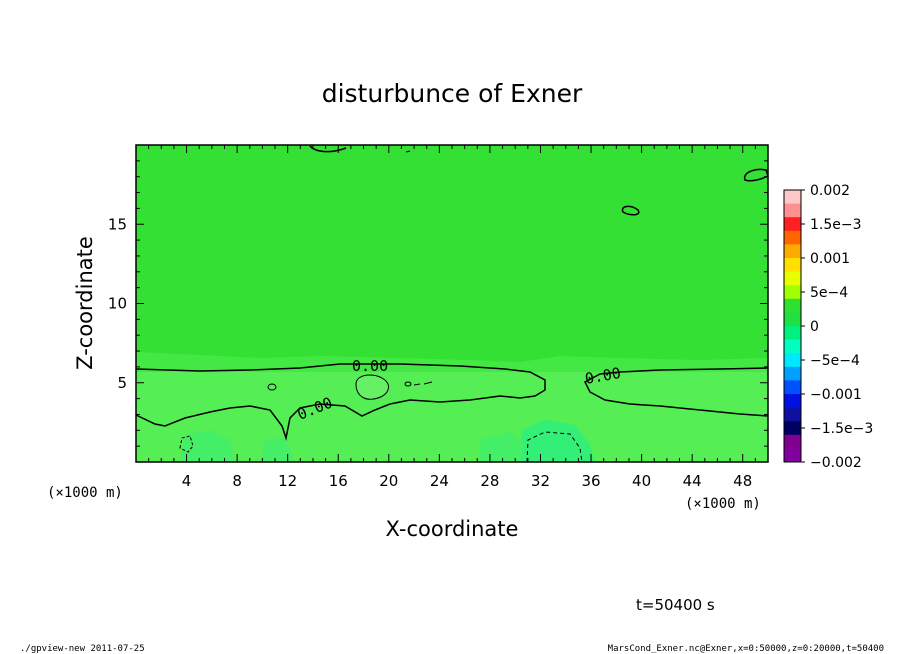 Image resolution: width=904 pixels, height=654 pixels. I want to click on colorbar-label: 0, so click(814, 327).